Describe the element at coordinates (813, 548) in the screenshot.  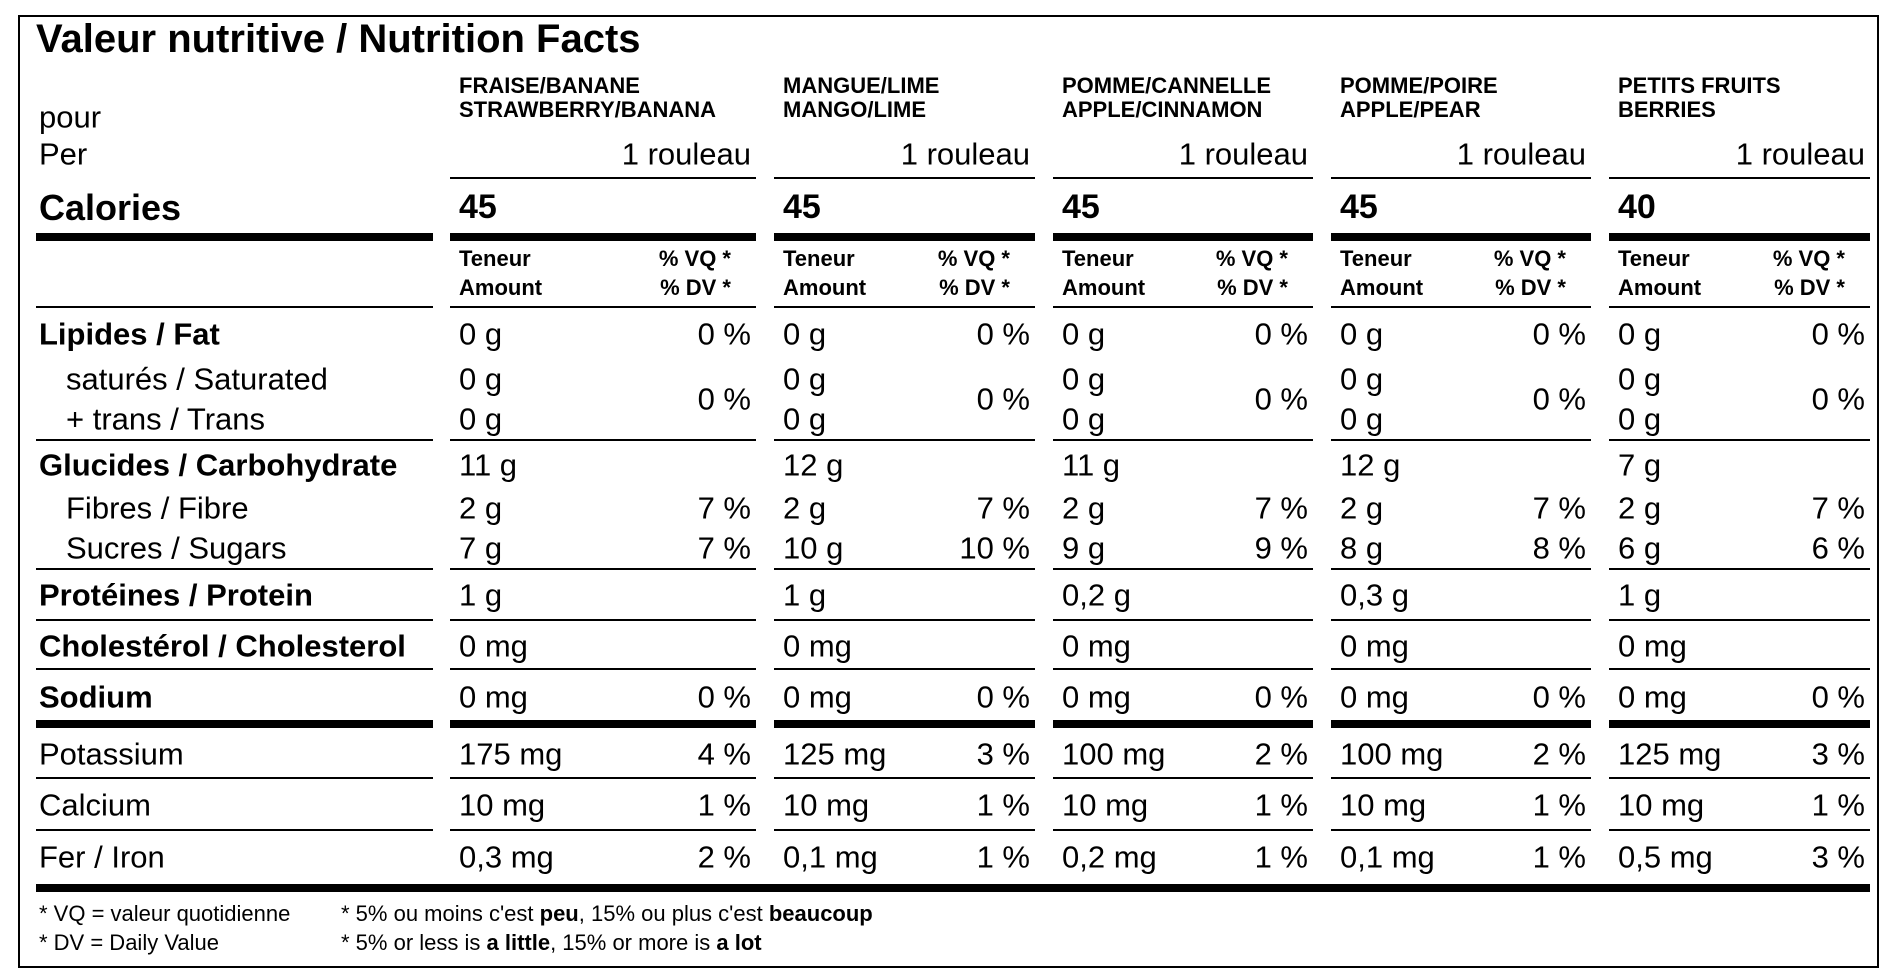
I see `amount-value: 10 g` at that location.